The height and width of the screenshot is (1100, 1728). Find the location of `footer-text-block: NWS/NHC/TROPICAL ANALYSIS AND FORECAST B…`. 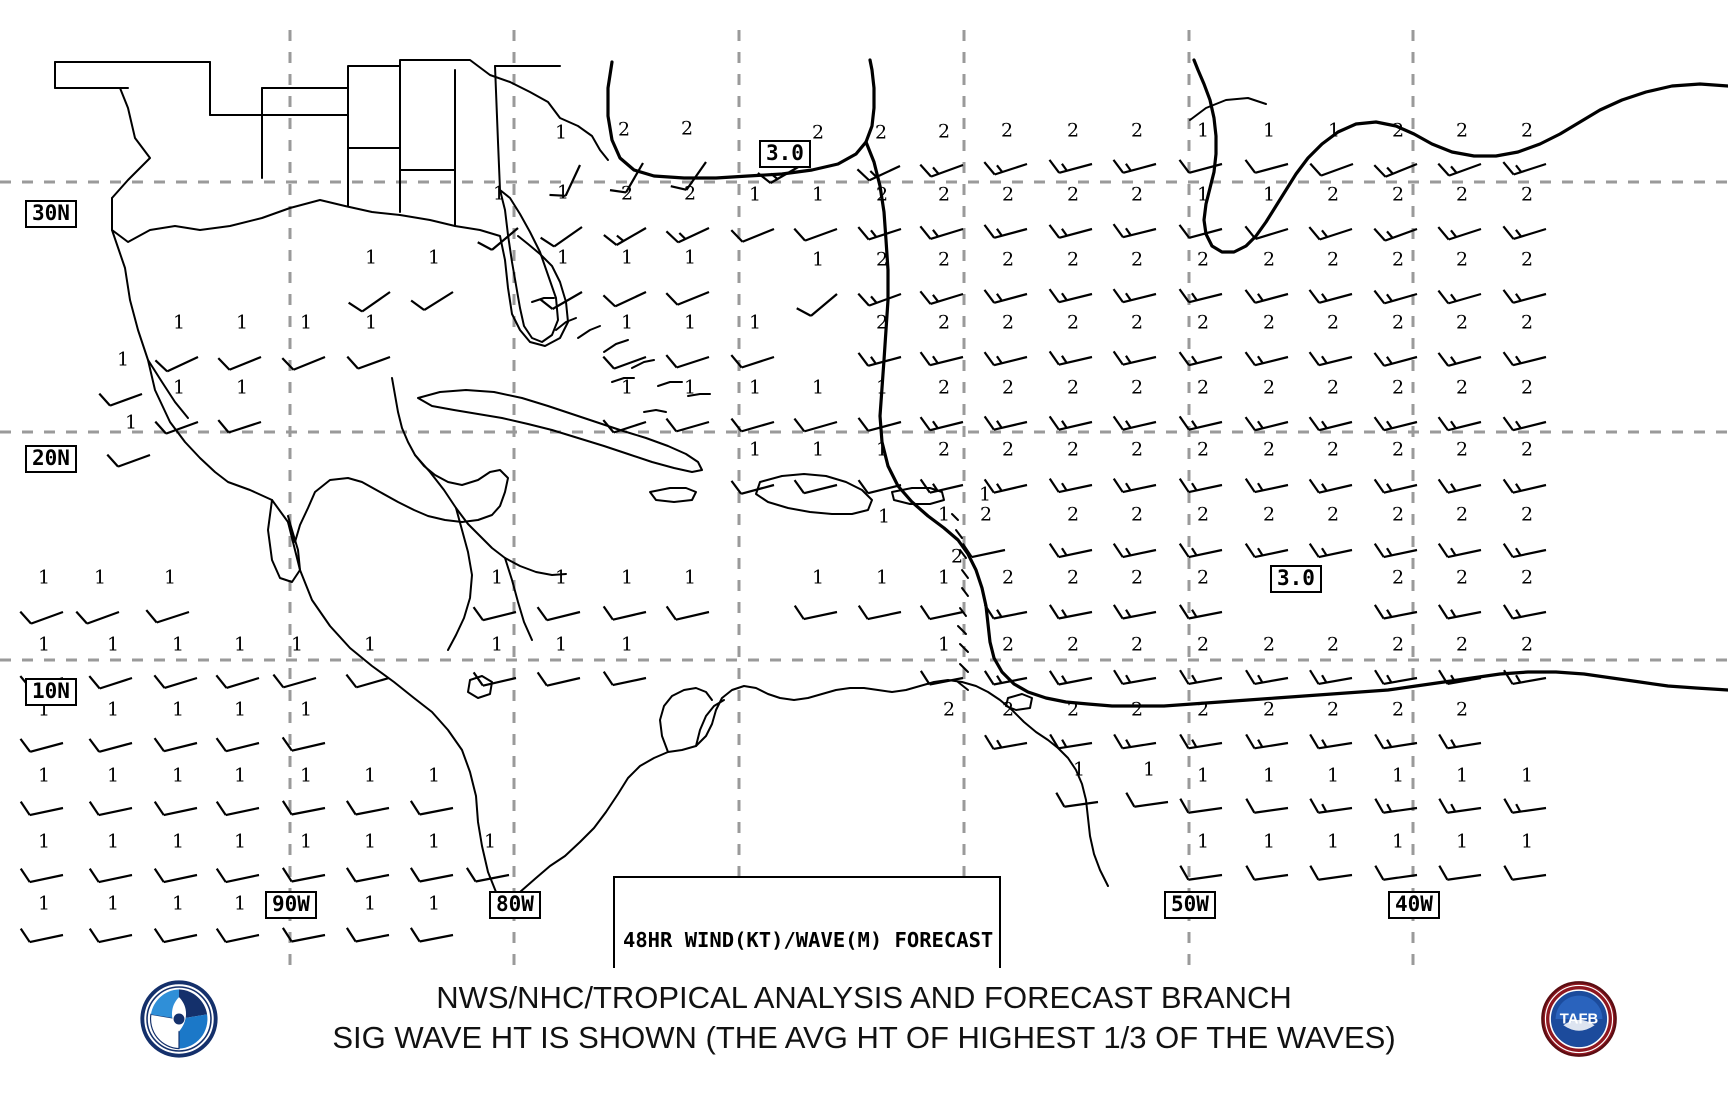

footer-text-block: NWS/NHC/TROPICAL ANALYSIS AND FORECAST B… is located at coordinates (864, 1017).